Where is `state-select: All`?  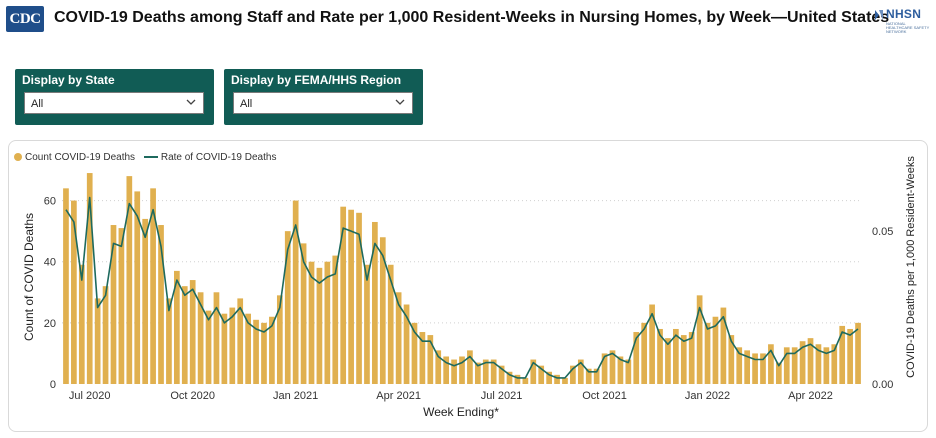
state-select: All is located at coordinates (114, 103).